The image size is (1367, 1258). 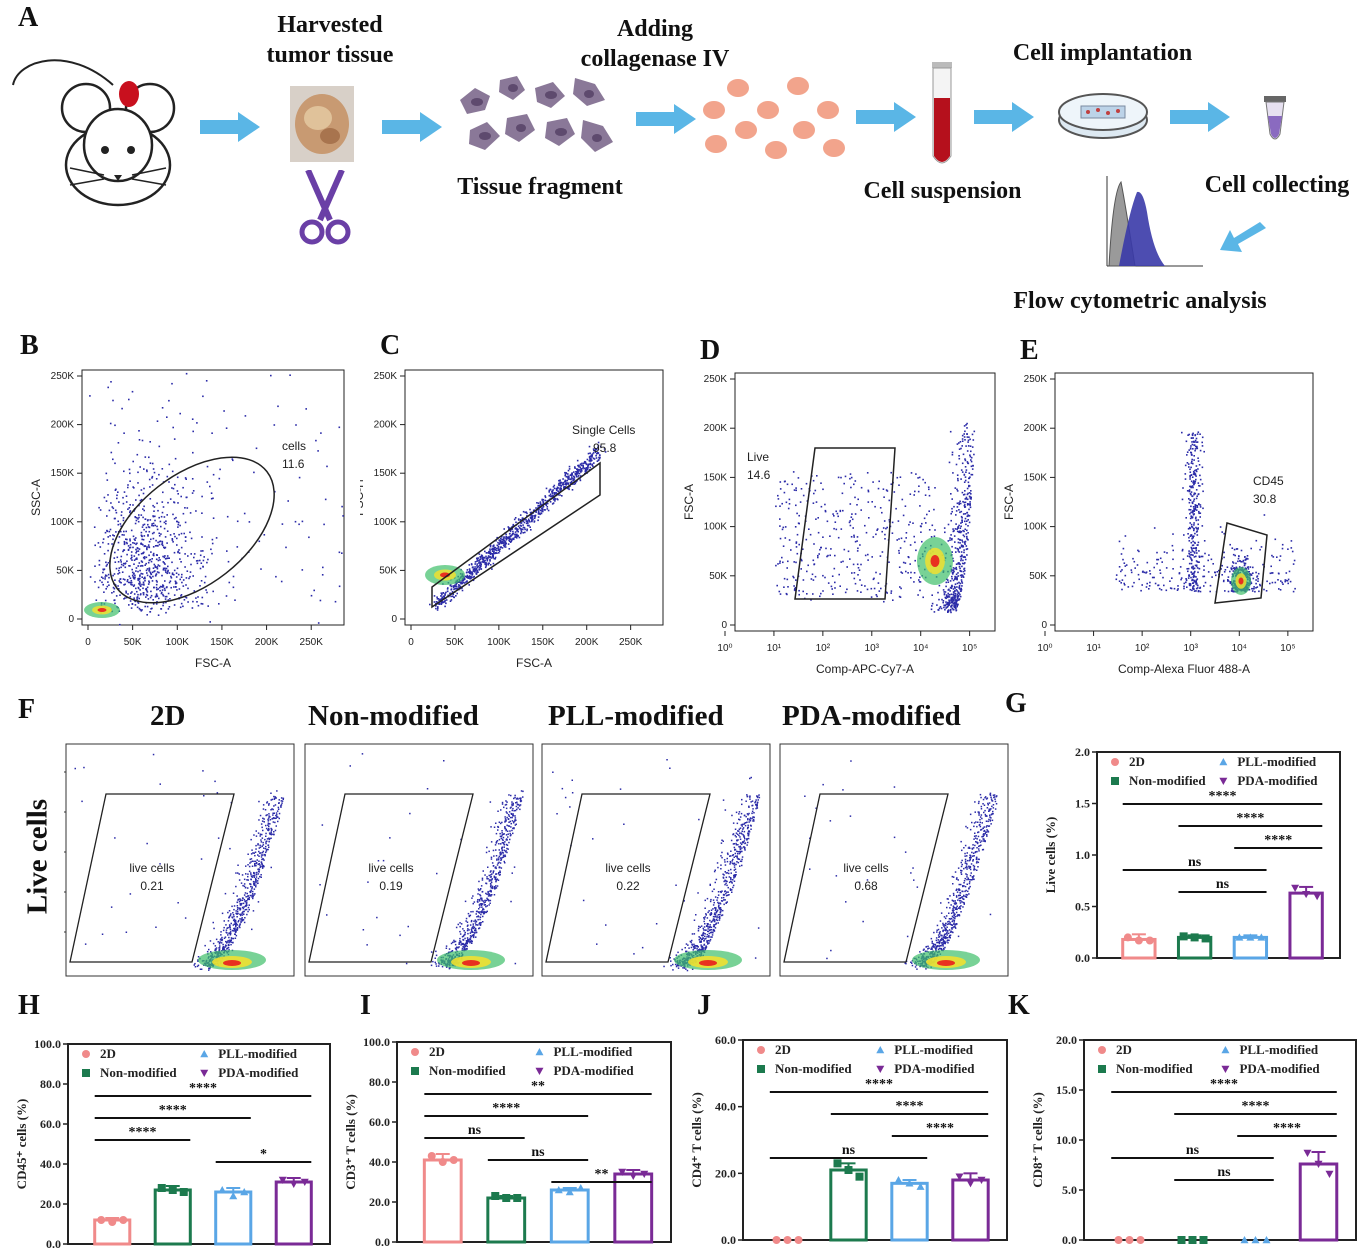 I want to click on arrow-right-icon, so click(x=1200, y=117).